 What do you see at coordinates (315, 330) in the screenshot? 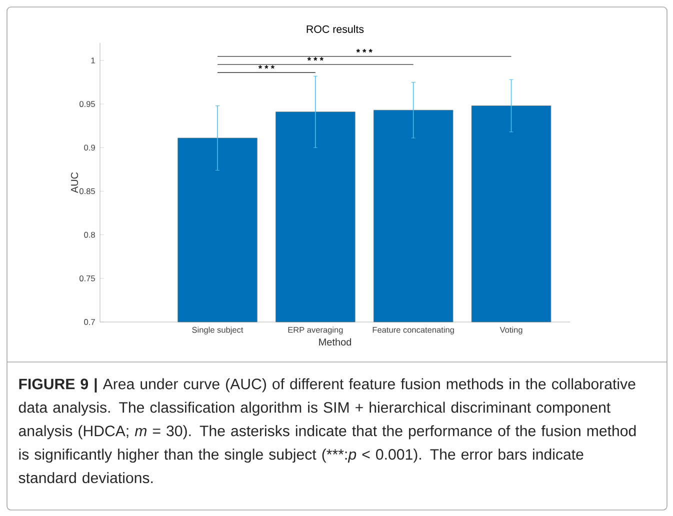
I see `x-tick-label: ERP averaging` at bounding box center [315, 330].